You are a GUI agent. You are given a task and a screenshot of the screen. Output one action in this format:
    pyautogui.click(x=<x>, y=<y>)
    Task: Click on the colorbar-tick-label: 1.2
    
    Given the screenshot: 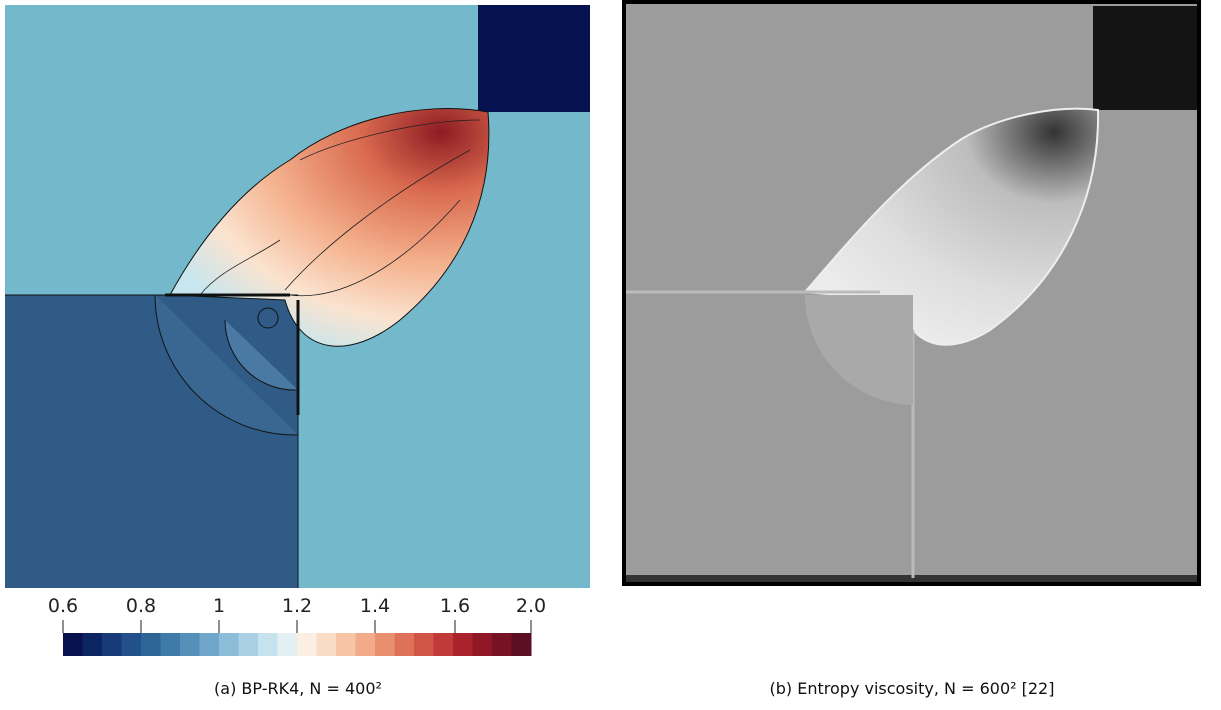 What is the action you would take?
    pyautogui.click(x=297, y=606)
    